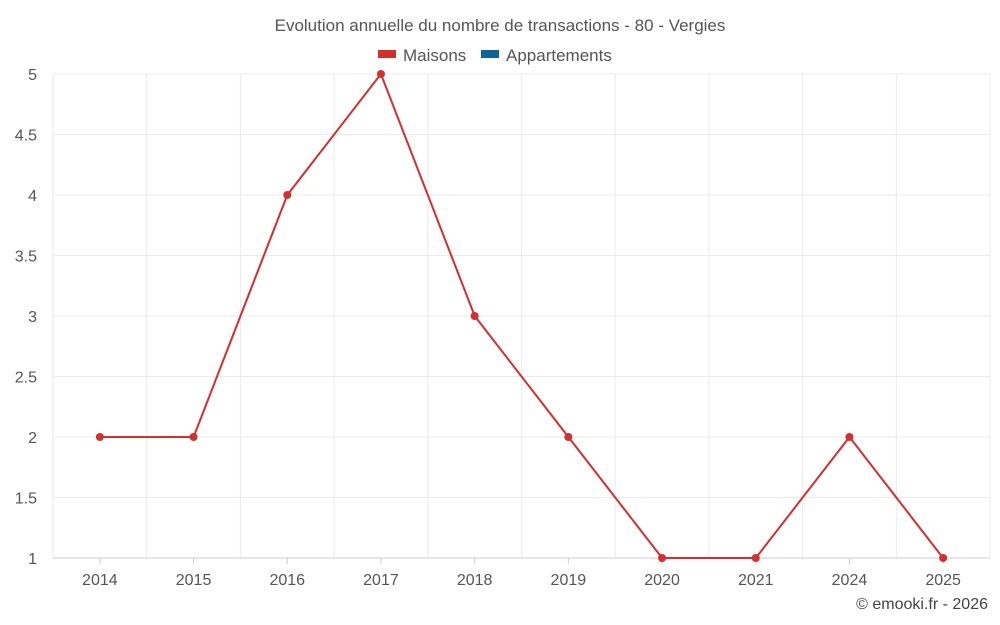 This screenshot has width=1000, height=625. Describe the element at coordinates (387, 54) in the screenshot. I see `legend-swatch-maisons` at that location.